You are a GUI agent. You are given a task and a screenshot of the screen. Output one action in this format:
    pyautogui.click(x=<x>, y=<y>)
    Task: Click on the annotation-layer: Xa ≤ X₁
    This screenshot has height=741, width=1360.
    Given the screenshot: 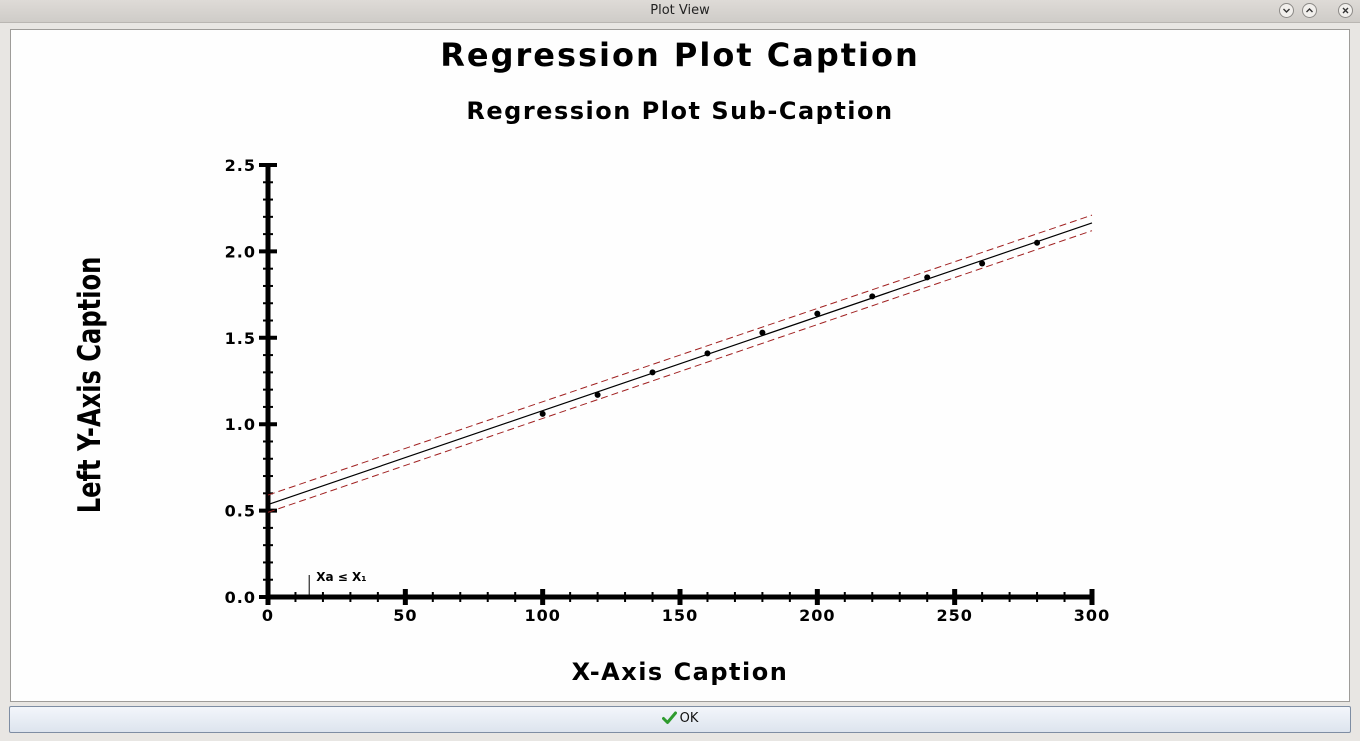 What is the action you would take?
    pyautogui.click(x=337, y=583)
    